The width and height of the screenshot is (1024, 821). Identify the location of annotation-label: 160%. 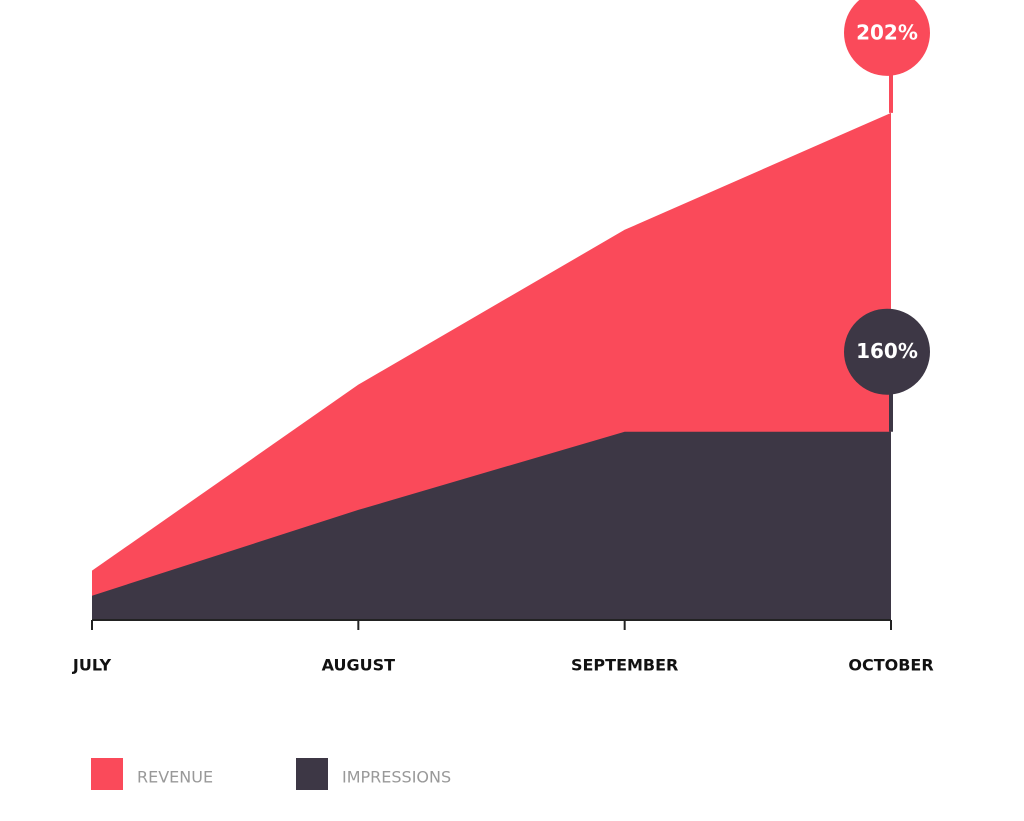
(887, 351).